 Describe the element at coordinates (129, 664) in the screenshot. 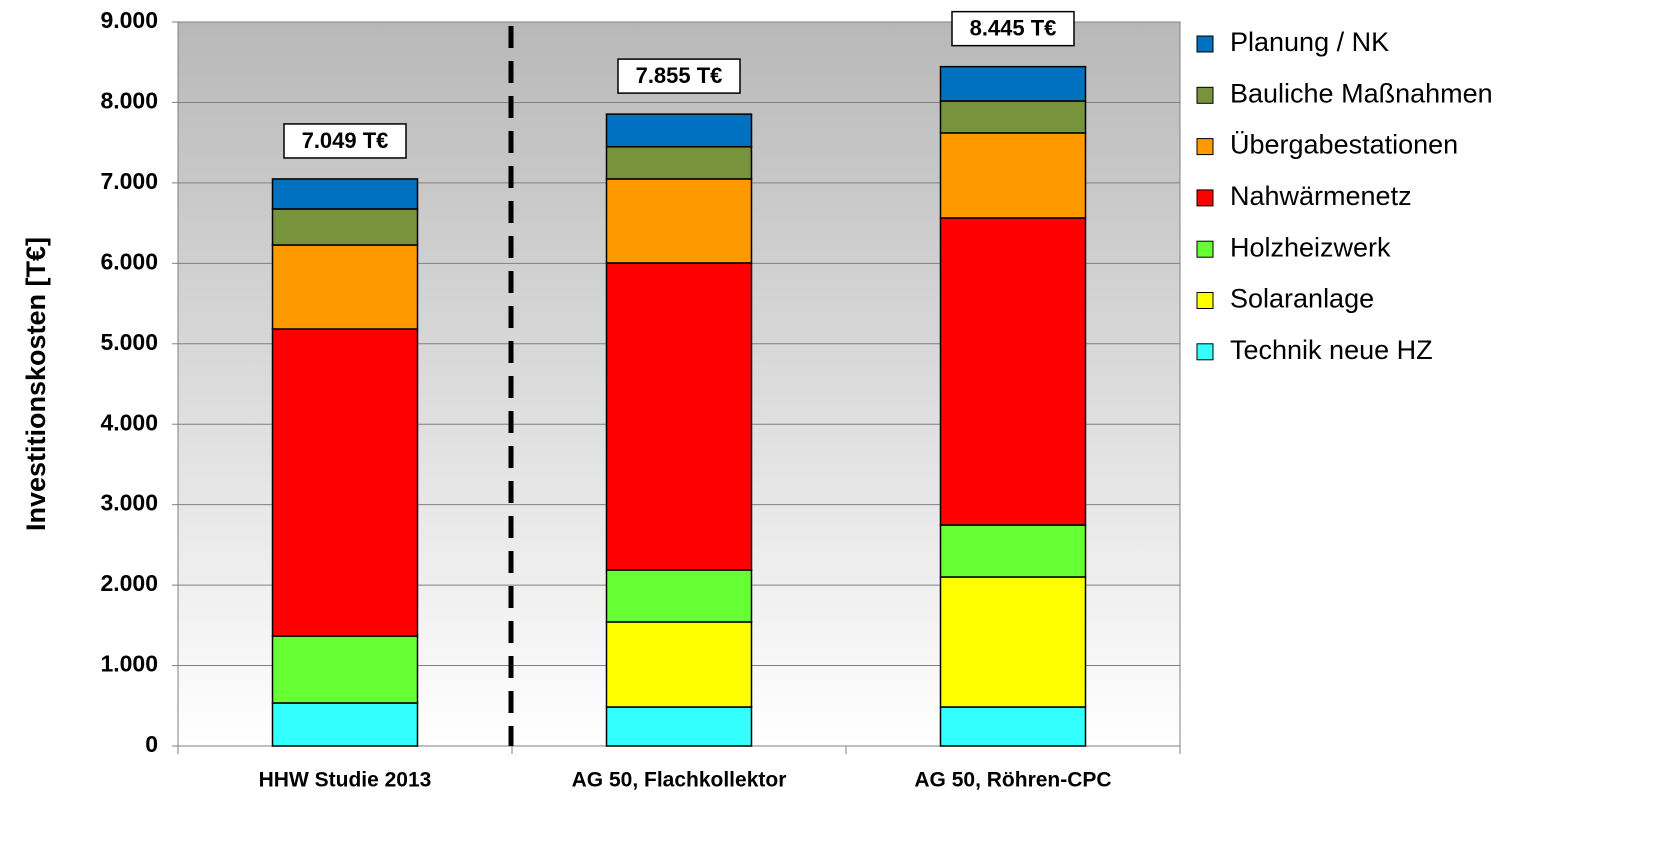

I see `y-tick-label: 1.000` at that location.